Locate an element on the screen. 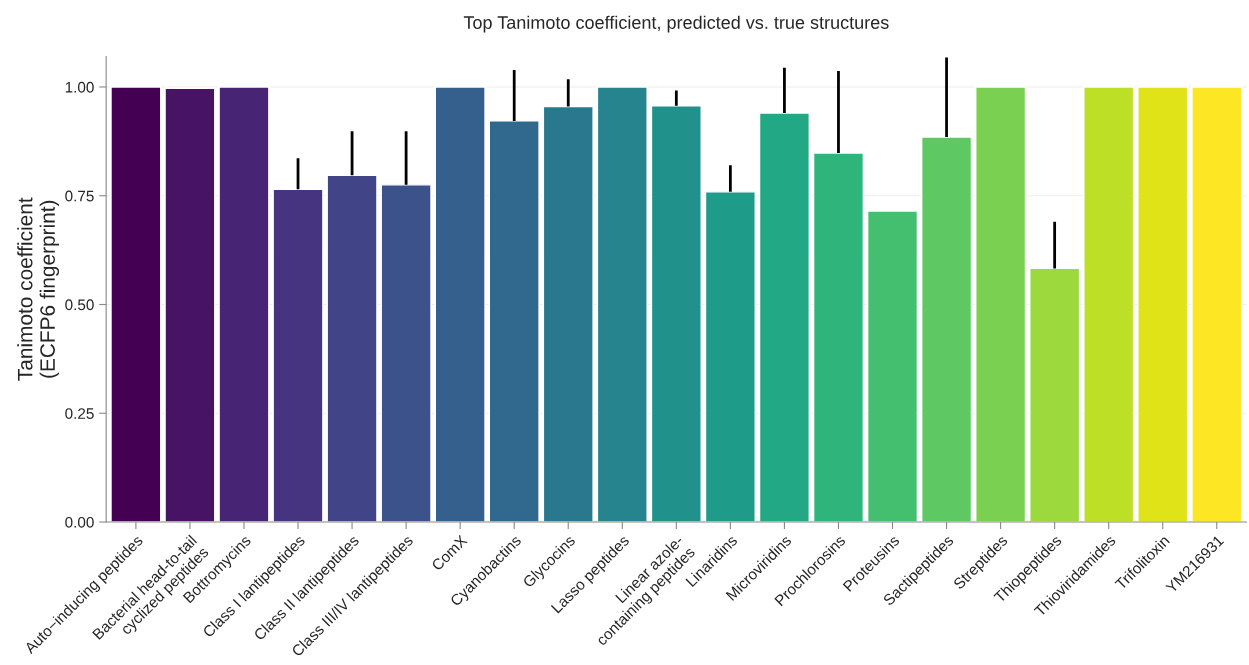 This screenshot has height=665, width=1249. y-tick-label: 0.75 is located at coordinates (79, 196).